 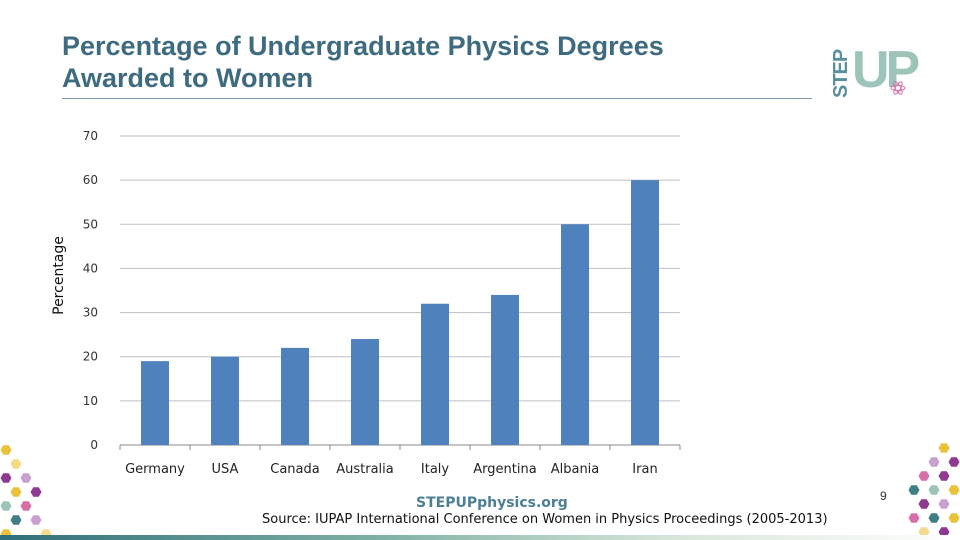 I want to click on y-tick-label: 60, so click(x=90, y=180).